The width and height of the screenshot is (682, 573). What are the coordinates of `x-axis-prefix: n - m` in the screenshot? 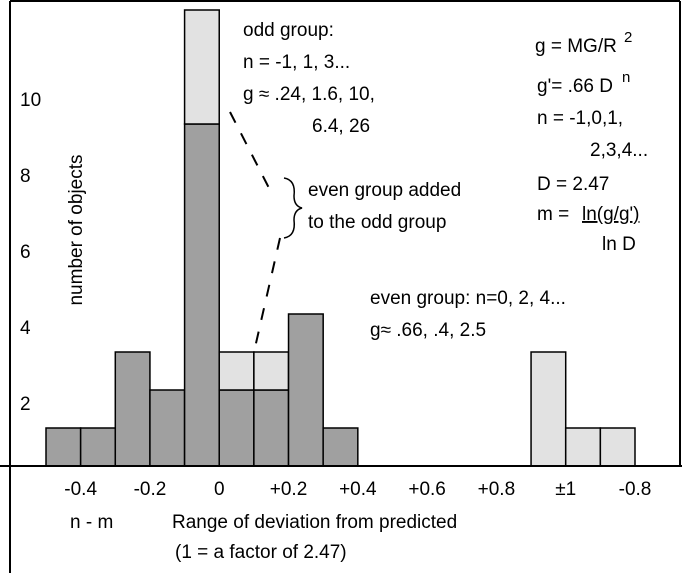 It's located at (91, 522).